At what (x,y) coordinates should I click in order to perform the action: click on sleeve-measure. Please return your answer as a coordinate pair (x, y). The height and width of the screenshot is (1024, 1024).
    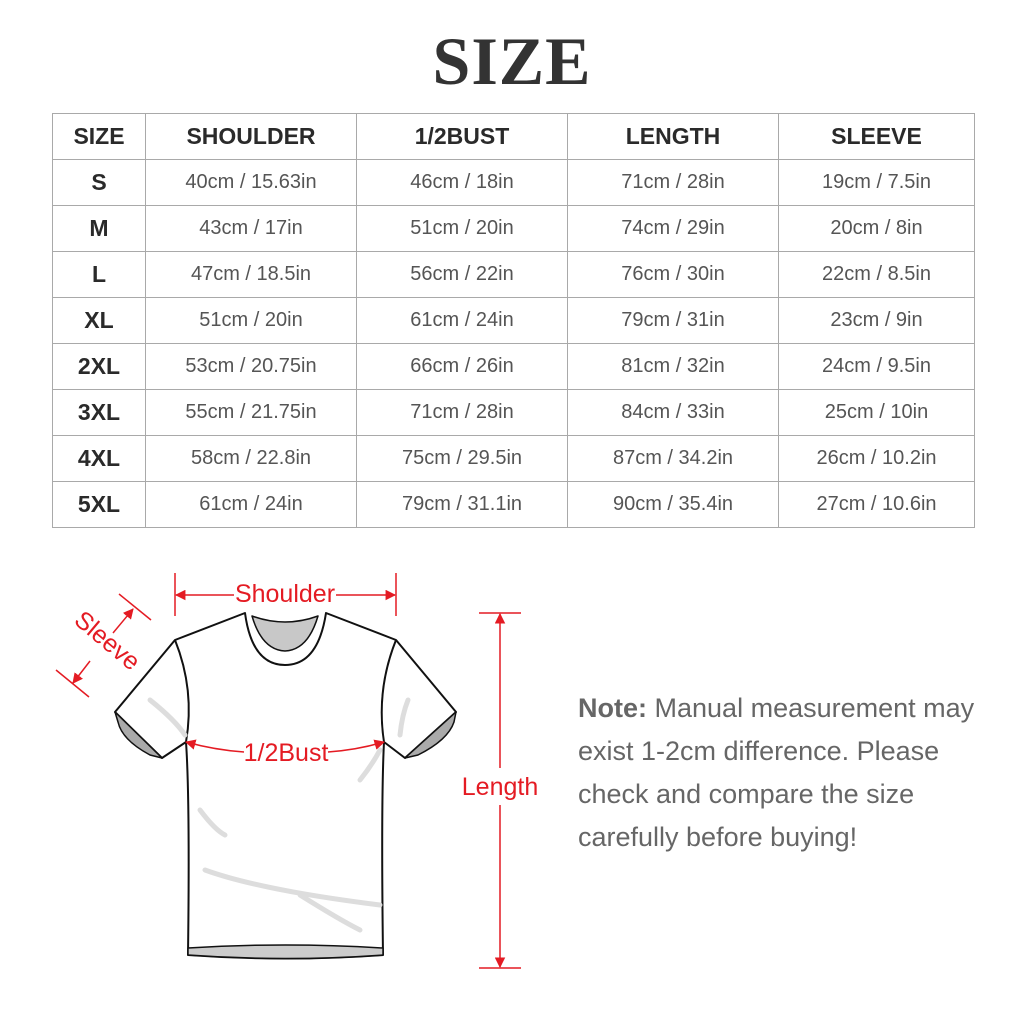
    Looking at the image, I should click on (103, 645).